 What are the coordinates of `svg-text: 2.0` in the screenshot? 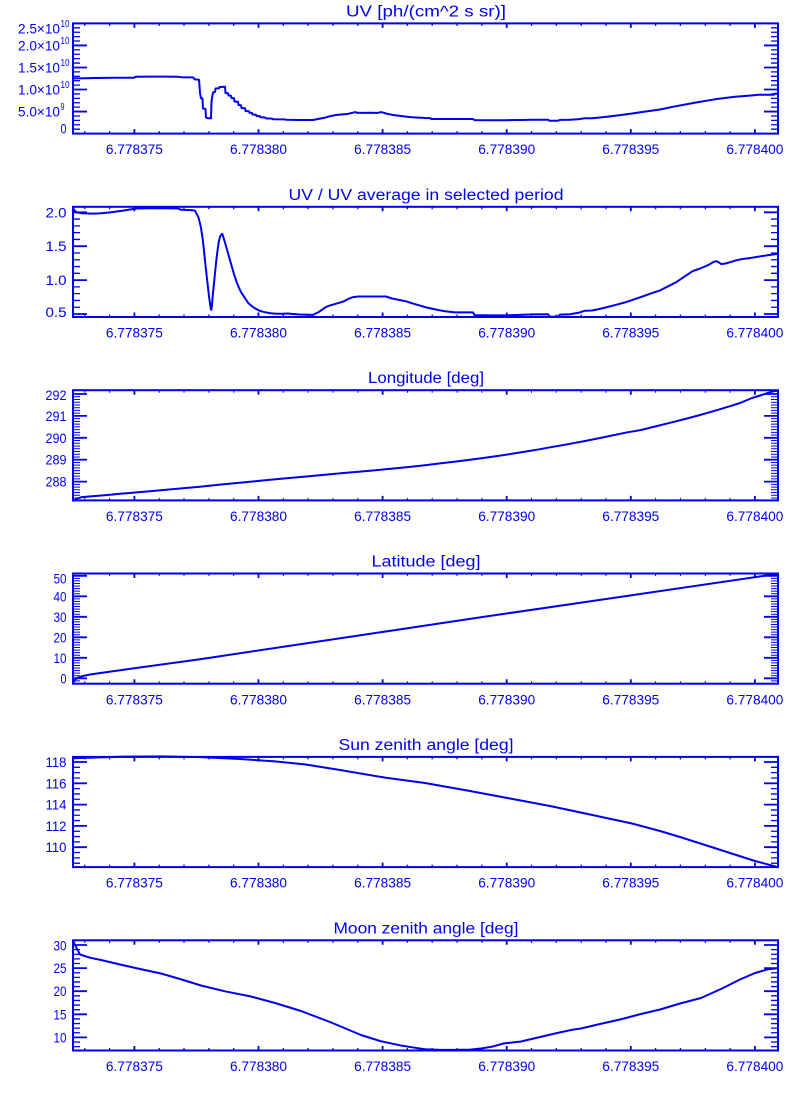 It's located at (56, 212).